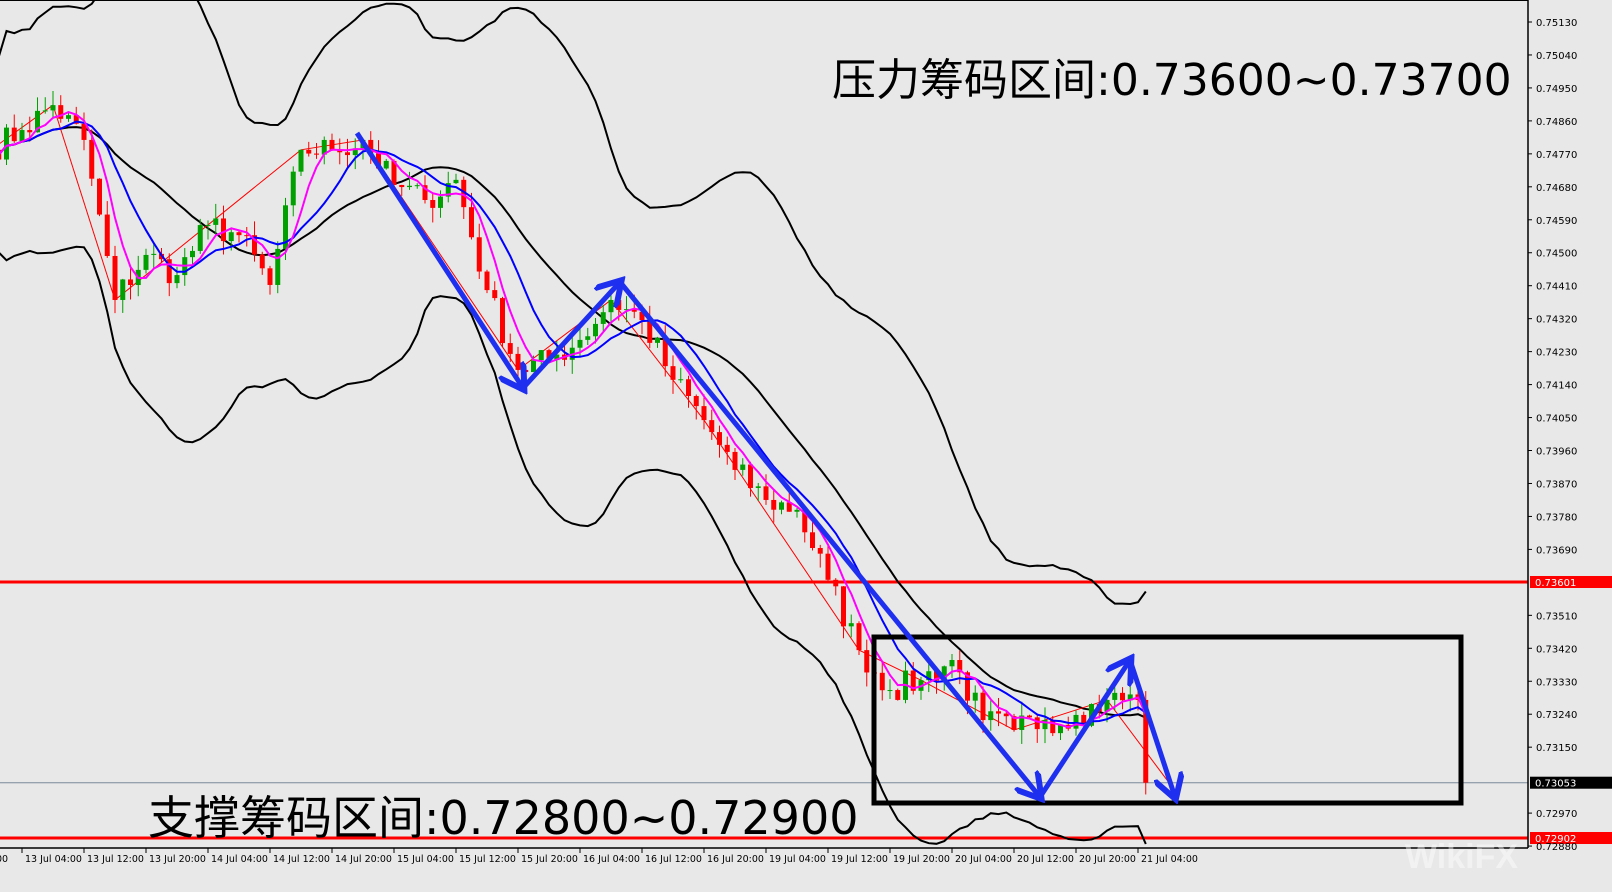 The image size is (1612, 892). Describe the element at coordinates (1556, 254) in the screenshot. I see `y-tick-label: 0.74500` at that location.